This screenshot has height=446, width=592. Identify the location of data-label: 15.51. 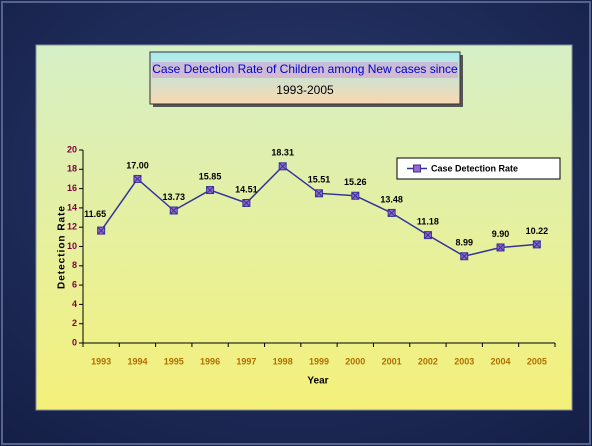
(319, 180).